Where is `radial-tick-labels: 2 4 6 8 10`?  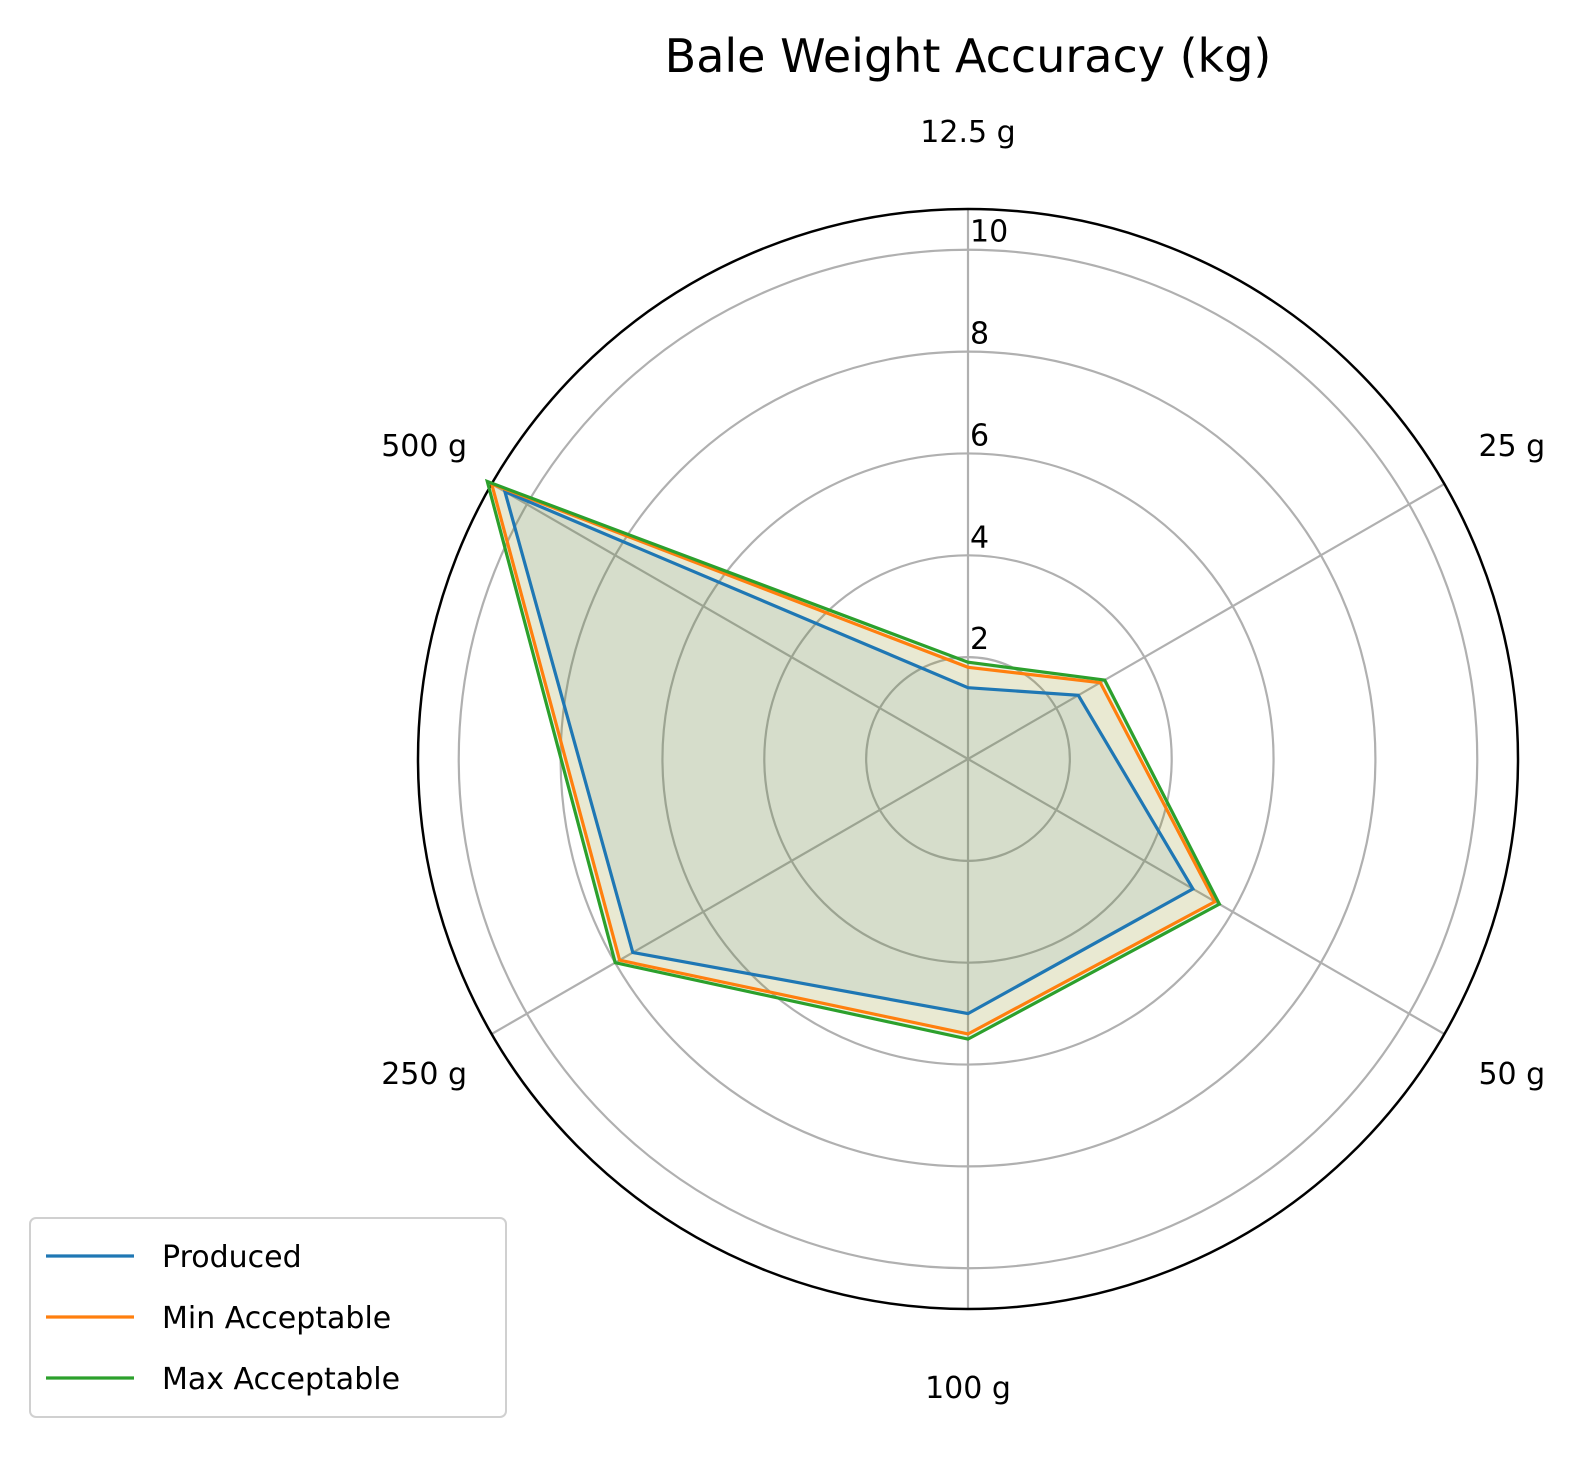
radial-tick-labels: 2 4 6 8 10 is located at coordinates (989, 436).